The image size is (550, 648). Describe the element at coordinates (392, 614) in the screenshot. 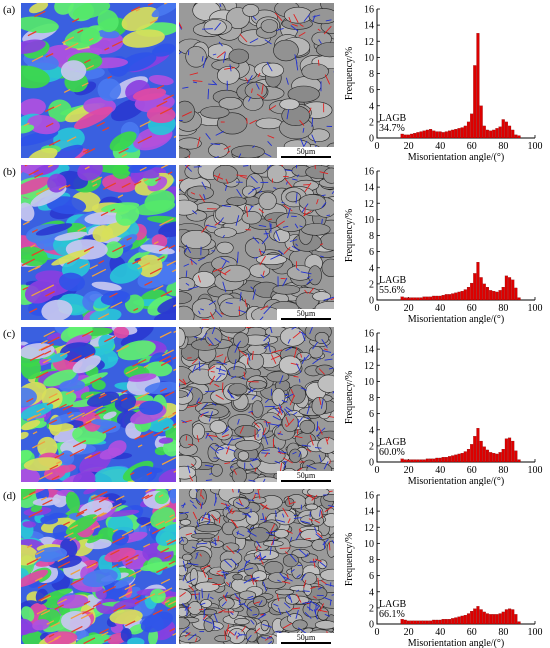

I see `lagb-value: 66.1%` at that location.